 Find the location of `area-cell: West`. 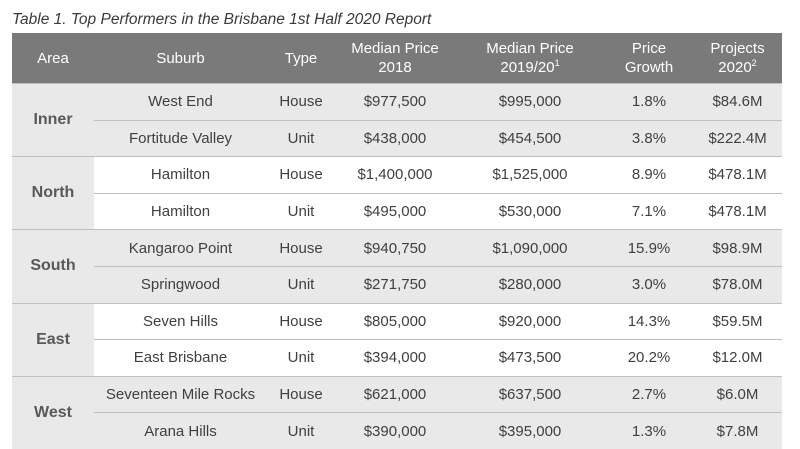

area-cell: West is located at coordinates (53, 412).